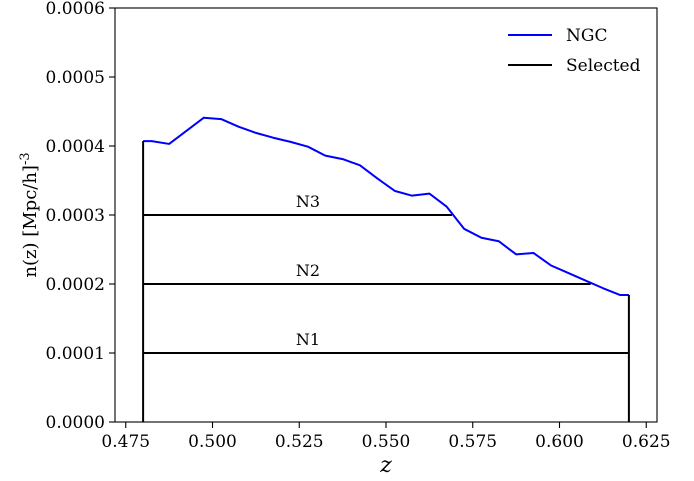 The height and width of the screenshot is (481, 694). I want to click on x-axis: 0.475 0.500 0.525 0.550 0.575 0.600 0.625, so click(386, 437).